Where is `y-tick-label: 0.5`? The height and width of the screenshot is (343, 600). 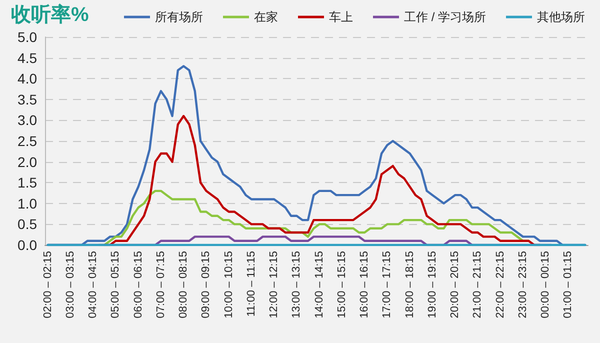
y-tick-label: 0.5 is located at coordinates (28, 224).